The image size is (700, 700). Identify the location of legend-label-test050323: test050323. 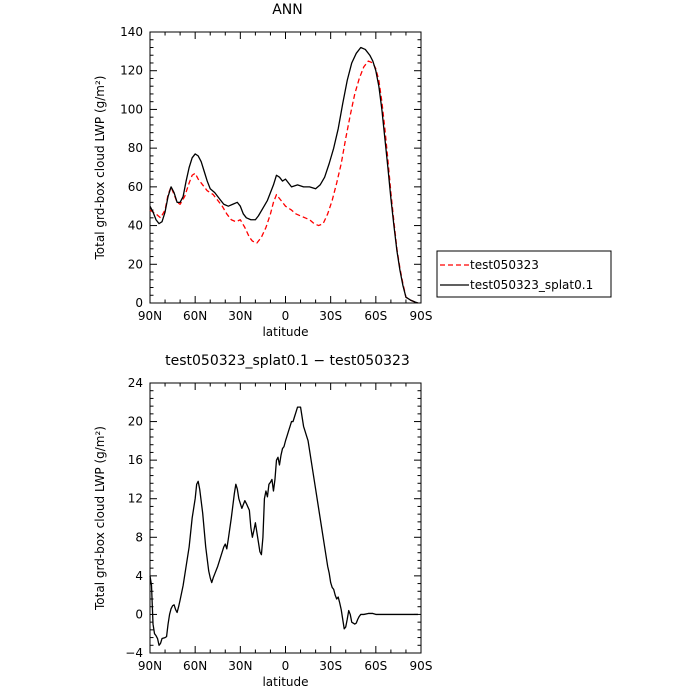
(504, 265).